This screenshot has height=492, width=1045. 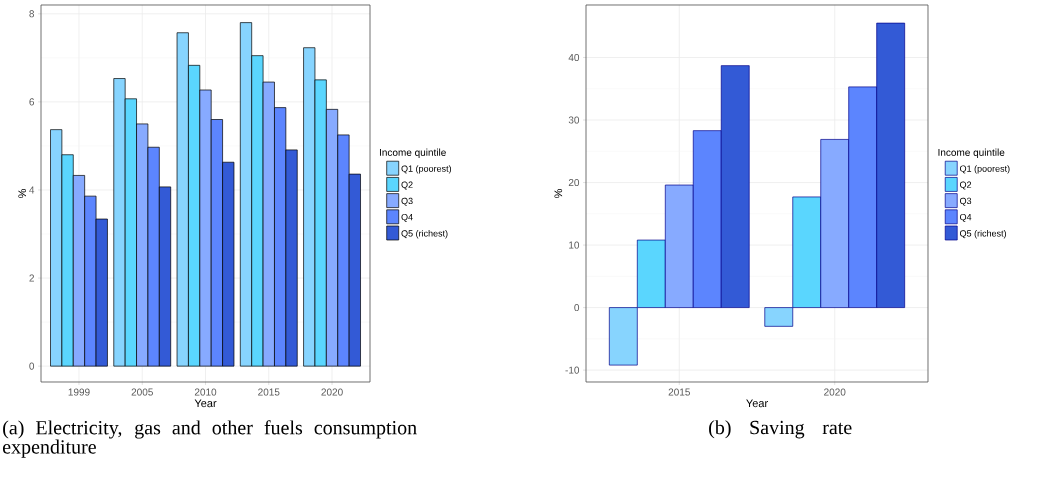 What do you see at coordinates (210, 439) in the screenshot?
I see `text: (a) Electricity, gas and other fuels consumption expenditure` at bounding box center [210, 439].